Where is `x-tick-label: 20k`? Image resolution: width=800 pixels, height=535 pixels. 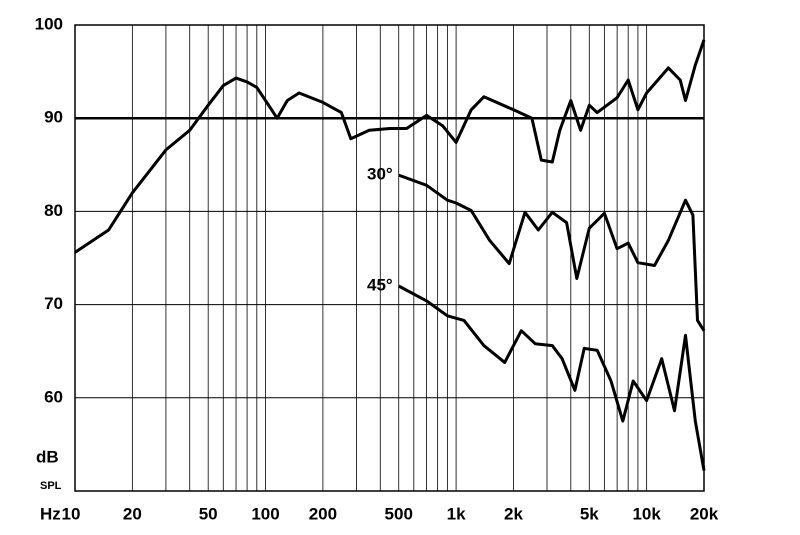 x-tick-label: 20k is located at coordinates (704, 513).